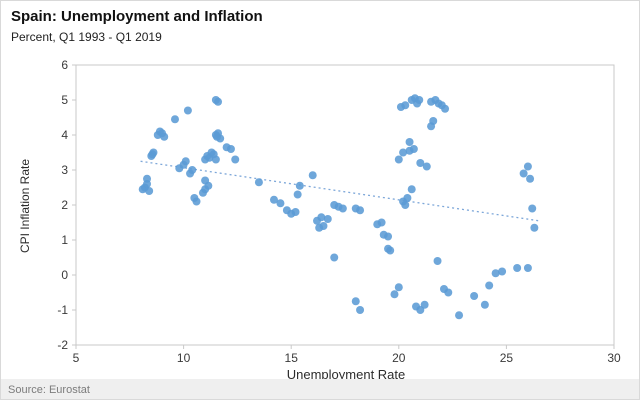  What do you see at coordinates (62, 310) in the screenshot?
I see `y-tick-label: -1` at bounding box center [62, 310].